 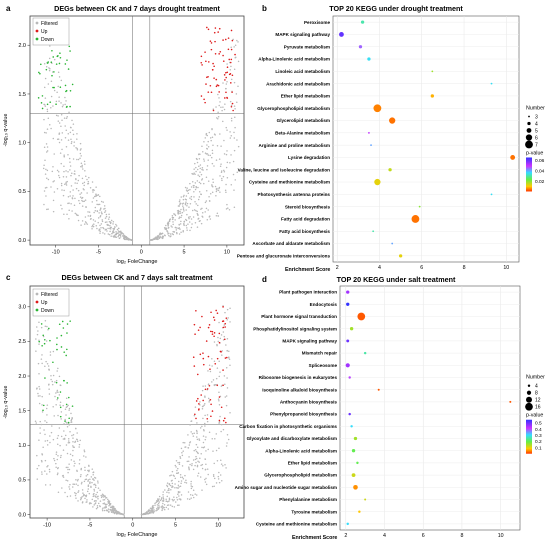 I want to click on panel-b-bubble, so click(x=360, y=47).